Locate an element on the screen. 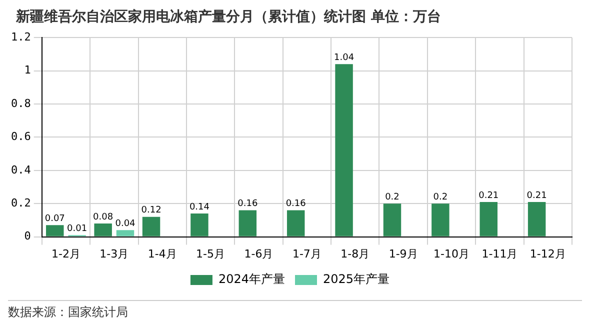 The width and height of the screenshot is (590, 330). x-tick-label: 1-7月 is located at coordinates (307, 253).